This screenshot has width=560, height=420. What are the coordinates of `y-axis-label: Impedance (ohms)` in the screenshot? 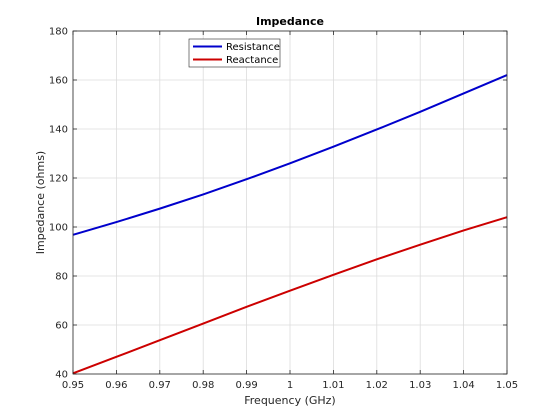 It's located at (40, 202).